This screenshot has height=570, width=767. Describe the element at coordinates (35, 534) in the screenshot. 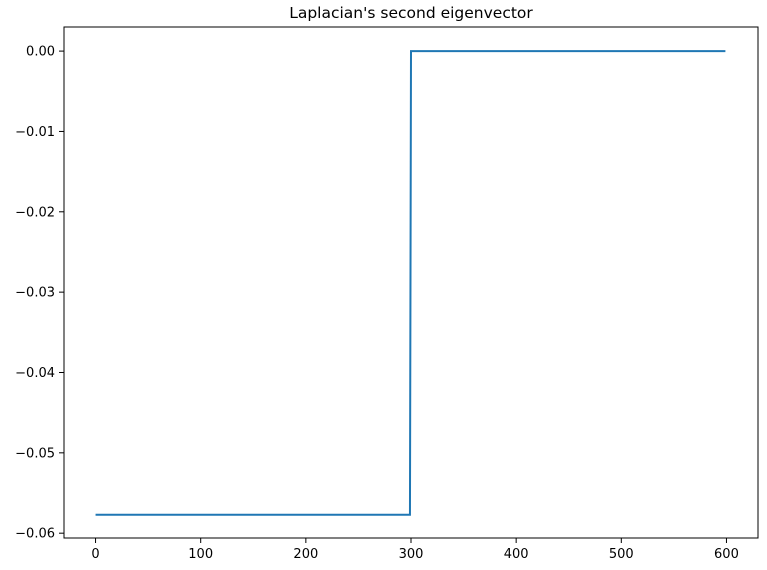

I see `y-tick-label: −0.06` at that location.